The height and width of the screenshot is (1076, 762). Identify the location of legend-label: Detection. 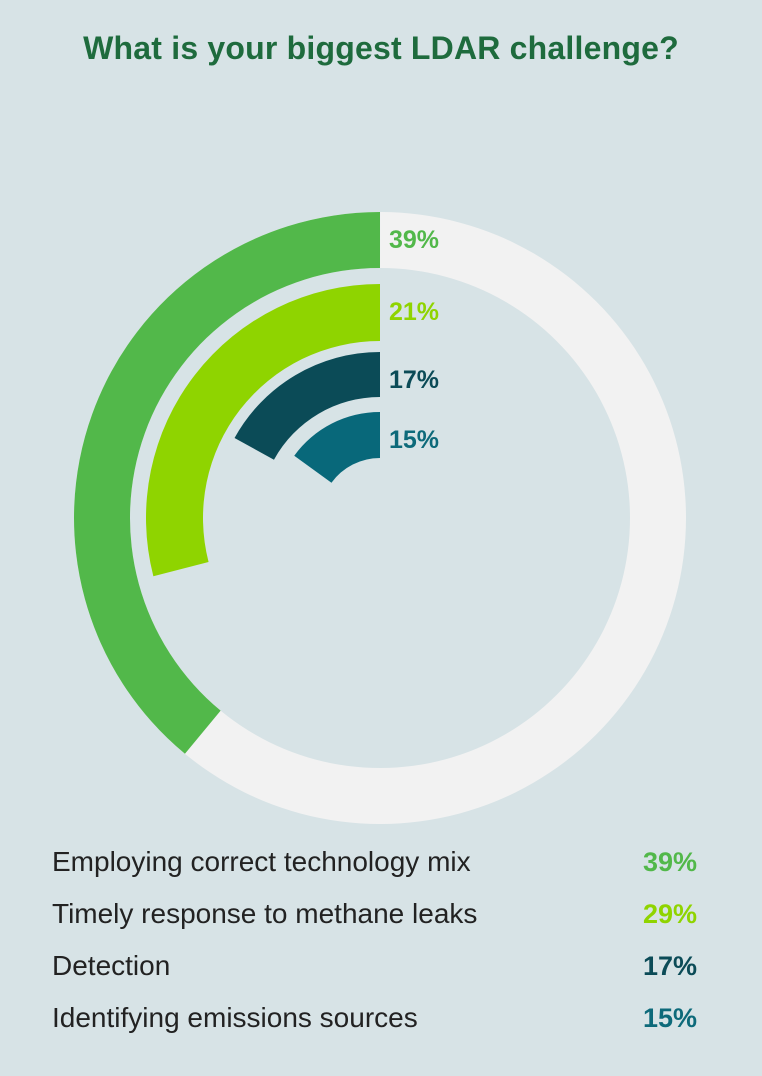
(111, 965).